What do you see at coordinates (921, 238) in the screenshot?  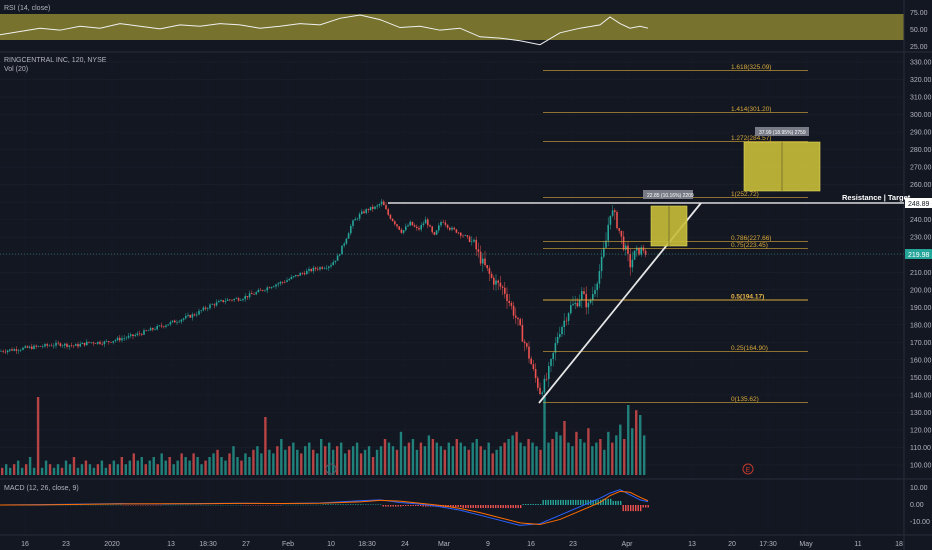 I see `price-tick-label: 230.00` at bounding box center [921, 238].